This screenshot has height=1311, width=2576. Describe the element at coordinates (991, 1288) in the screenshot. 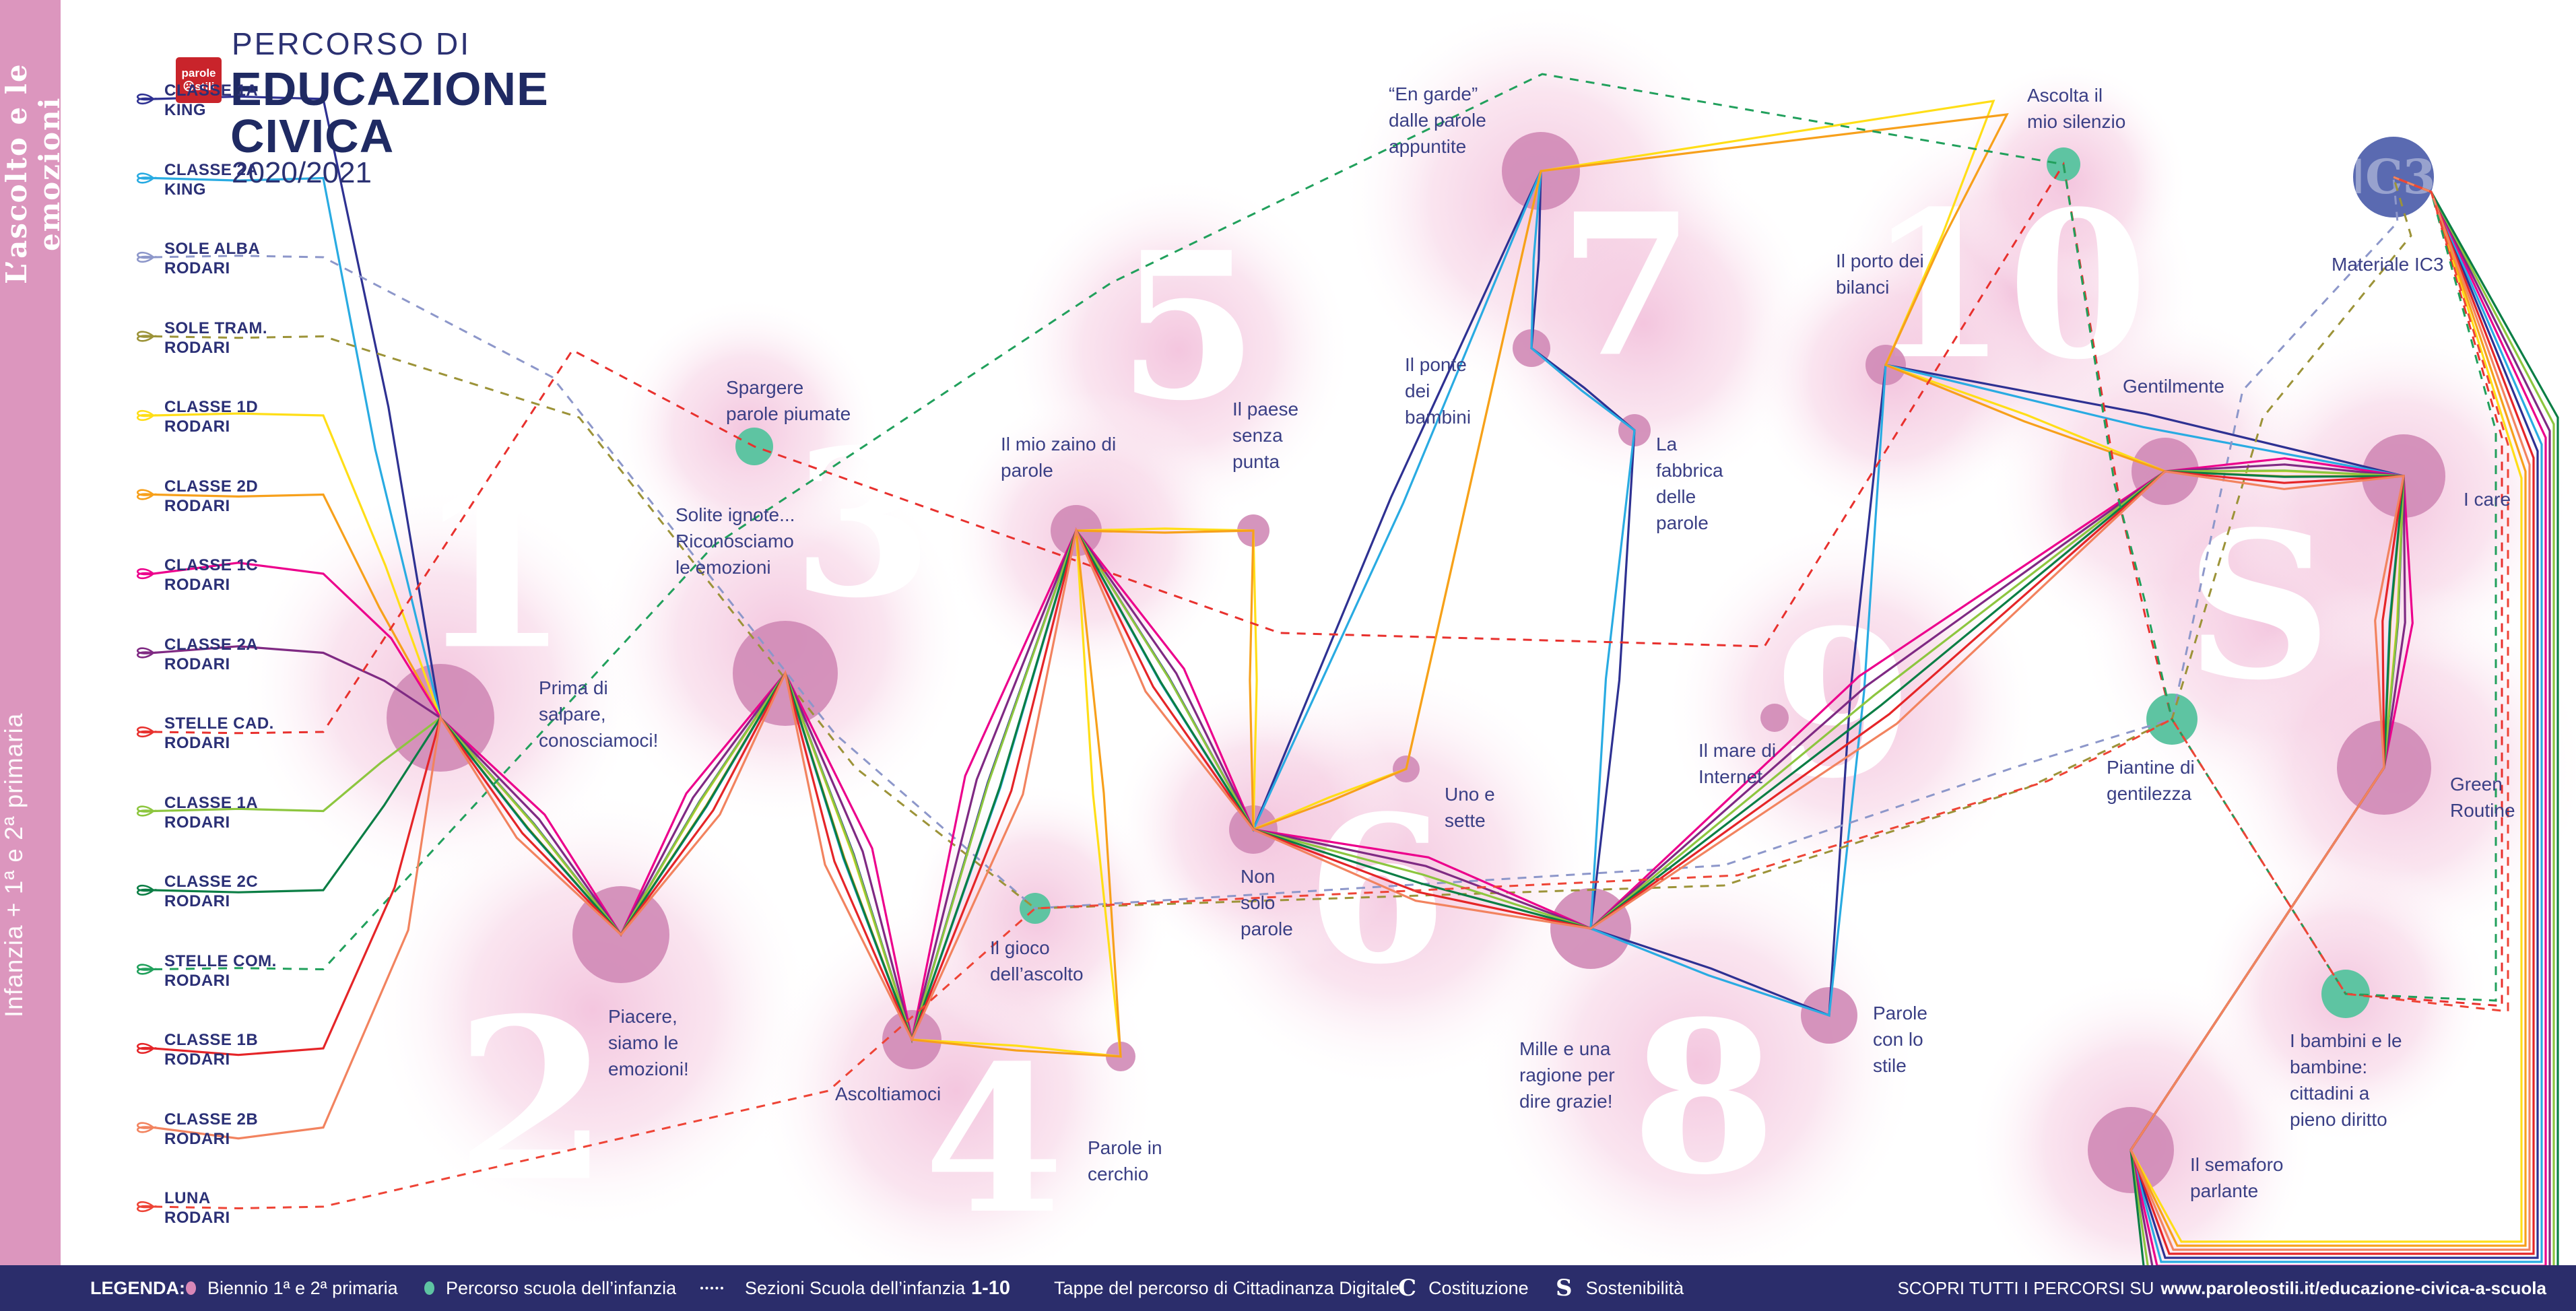

I see `legend-symbol-1-10: 1-10` at that location.